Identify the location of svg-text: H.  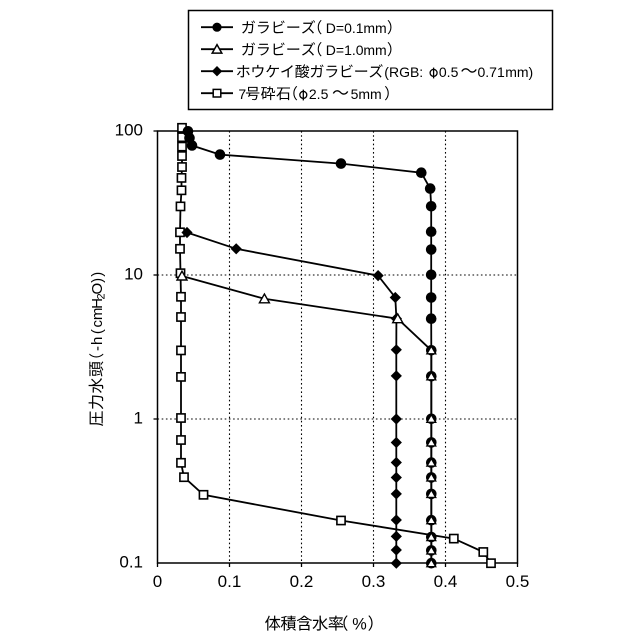
(97, 303).